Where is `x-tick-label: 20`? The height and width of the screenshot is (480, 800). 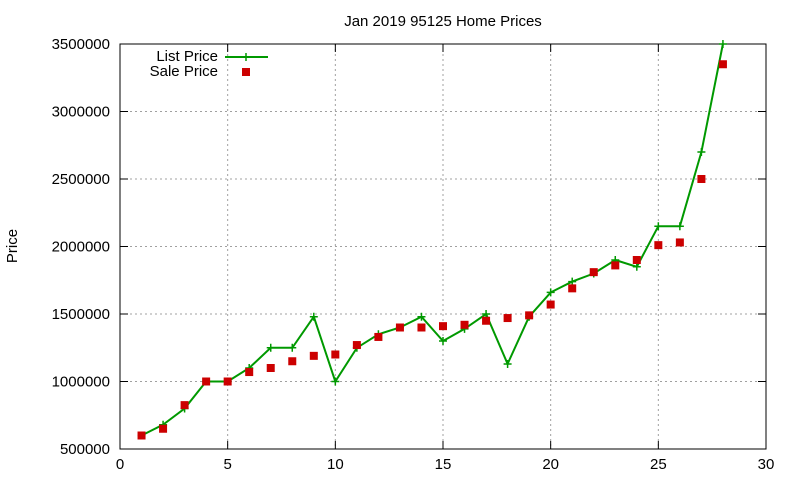 x-tick-label: 20 is located at coordinates (550, 464).